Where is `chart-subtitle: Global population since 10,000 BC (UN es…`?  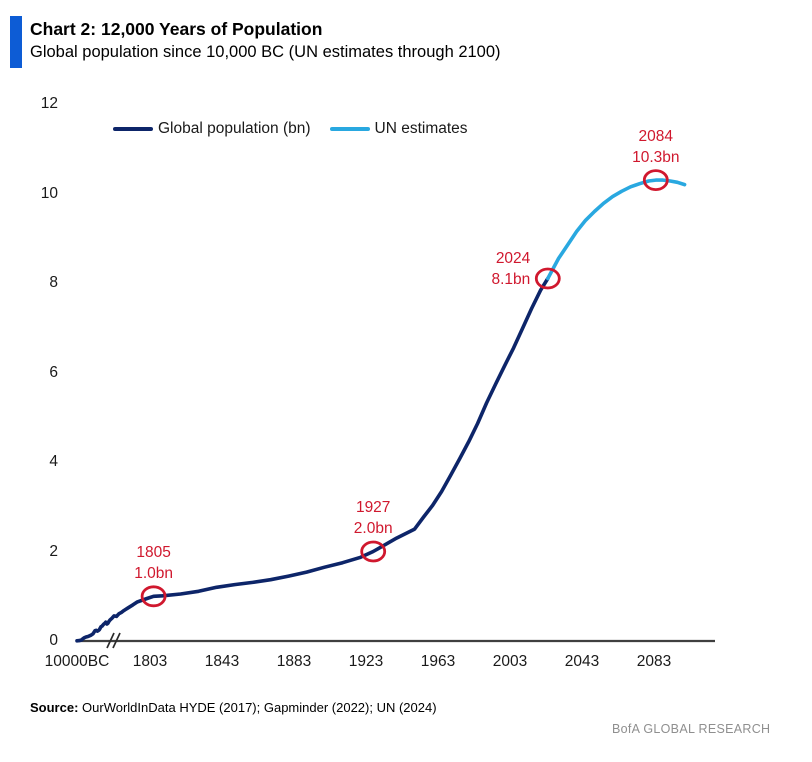
chart-subtitle: Global population since 10,000 BC (UN es… is located at coordinates (265, 52).